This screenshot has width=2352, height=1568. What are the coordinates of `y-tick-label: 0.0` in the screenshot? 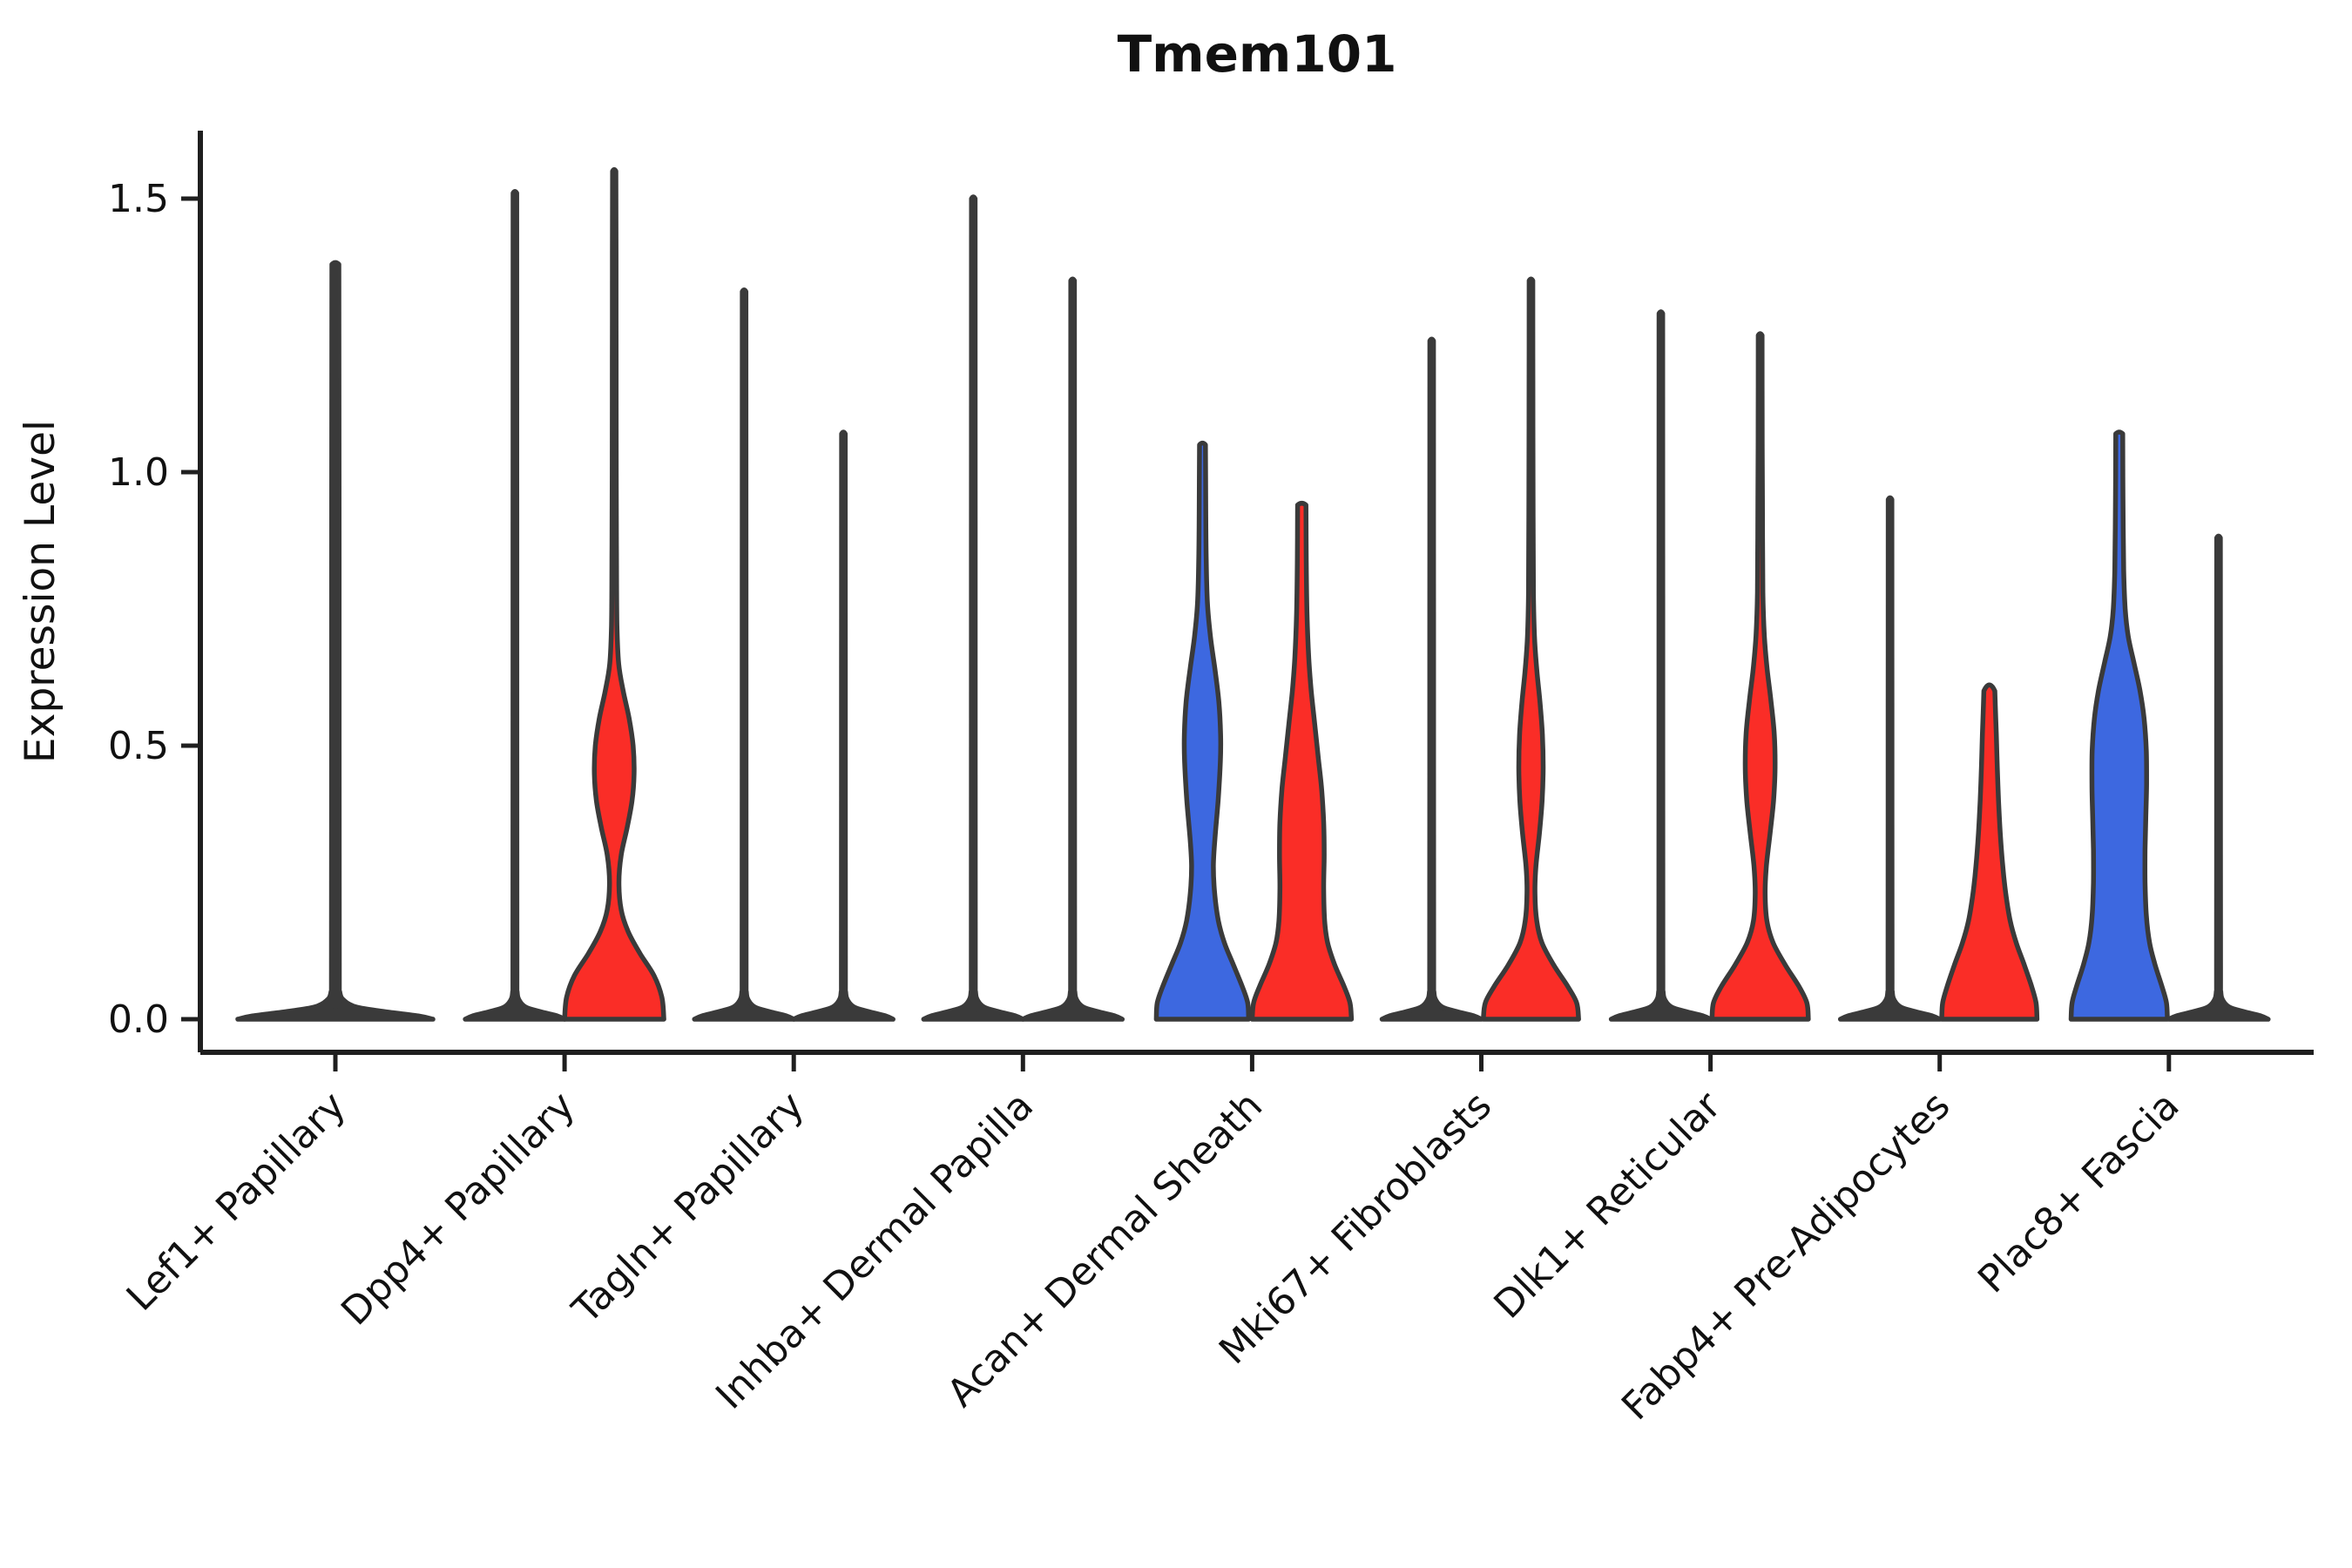 It's located at (138, 1019).